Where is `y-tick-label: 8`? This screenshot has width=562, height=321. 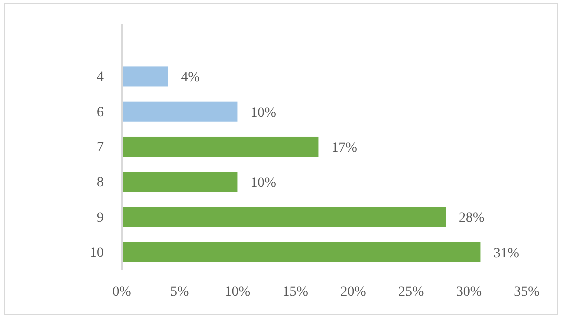
y-tick-label: 8 is located at coordinates (100, 183).